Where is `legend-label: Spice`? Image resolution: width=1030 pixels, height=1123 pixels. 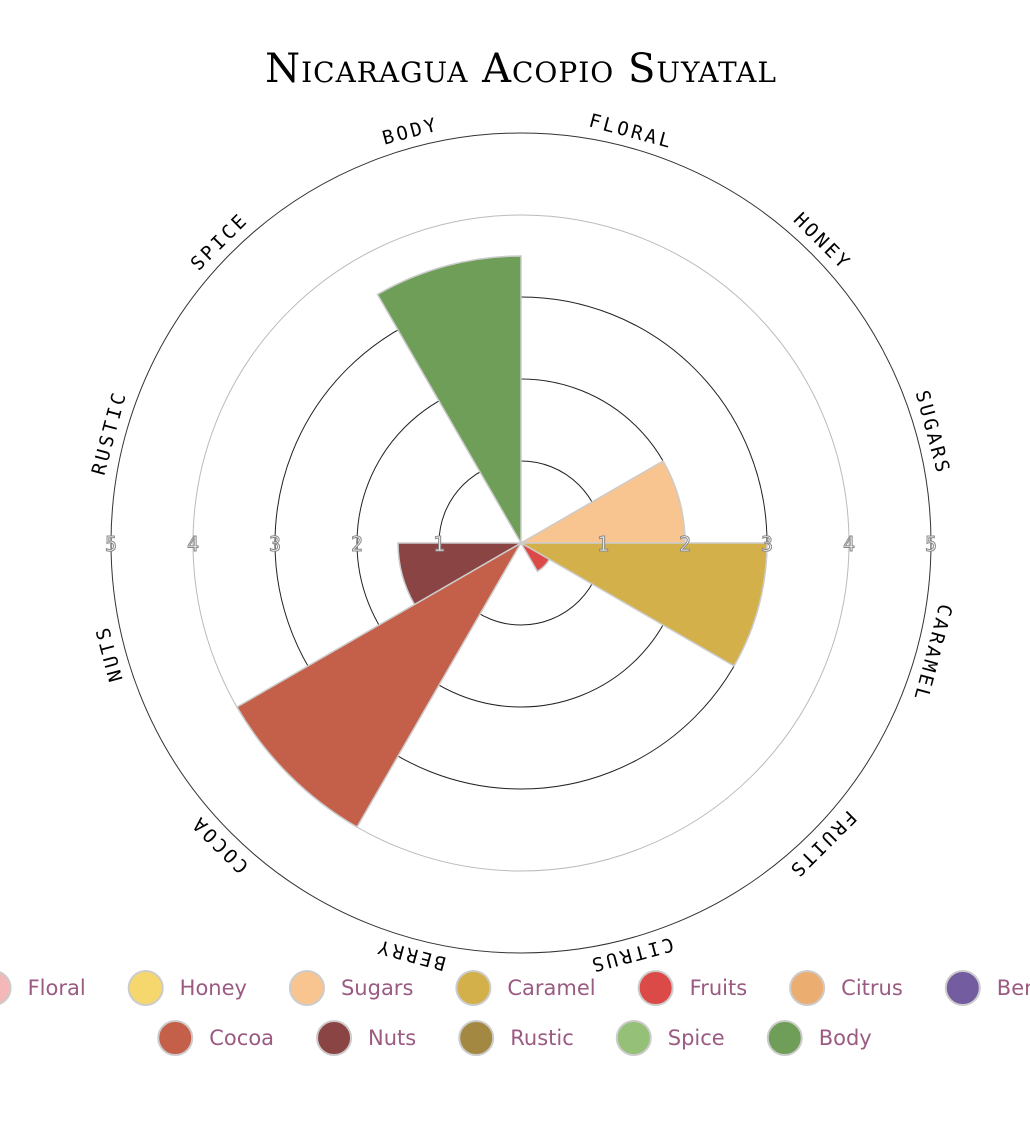
legend-label: Spice is located at coordinates (696, 1038).